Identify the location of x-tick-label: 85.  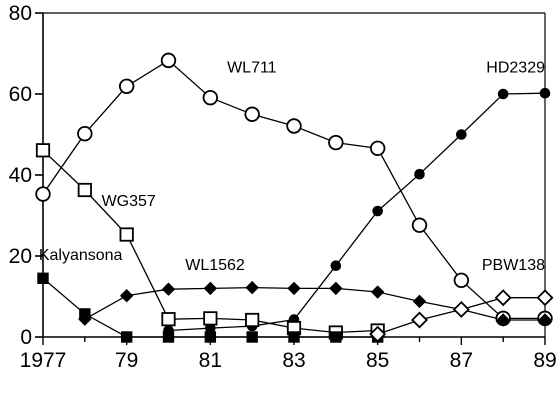
(377, 360).